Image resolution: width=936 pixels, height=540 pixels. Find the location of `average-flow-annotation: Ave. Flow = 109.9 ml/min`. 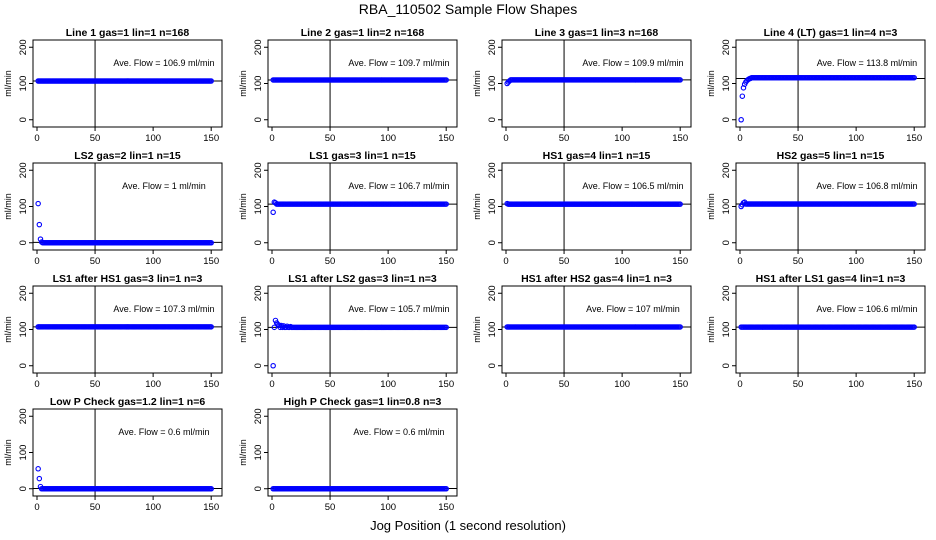

average-flow-annotation: Ave. Flow = 109.9 ml/min is located at coordinates (632, 63).